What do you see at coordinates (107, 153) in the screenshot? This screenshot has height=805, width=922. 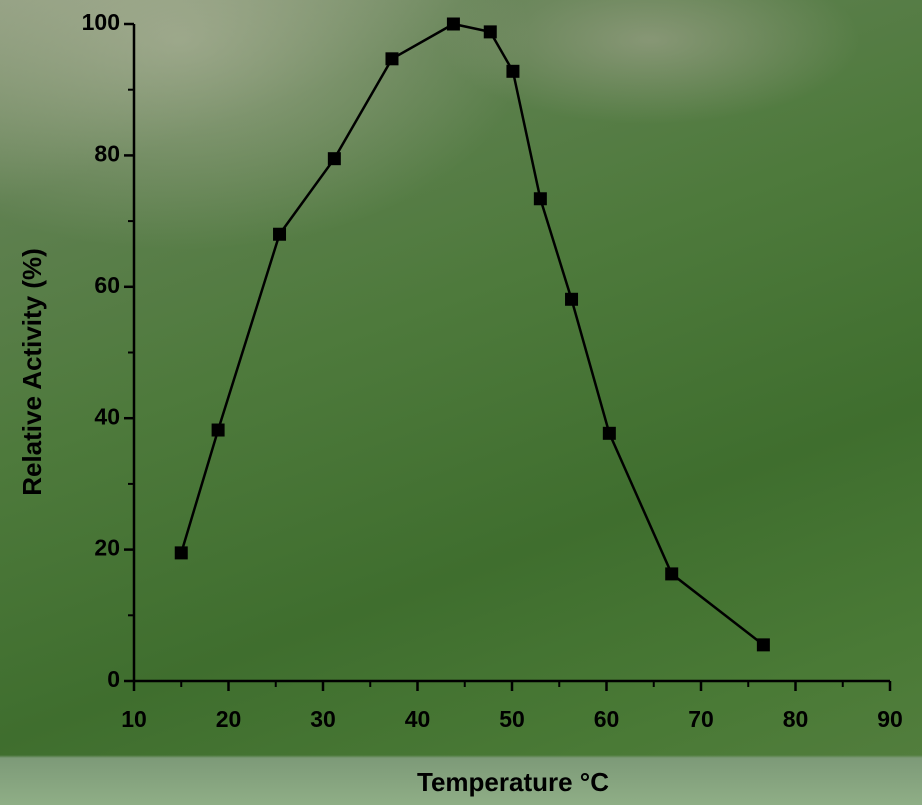 I see `y-tick-label: 80` at bounding box center [107, 153].